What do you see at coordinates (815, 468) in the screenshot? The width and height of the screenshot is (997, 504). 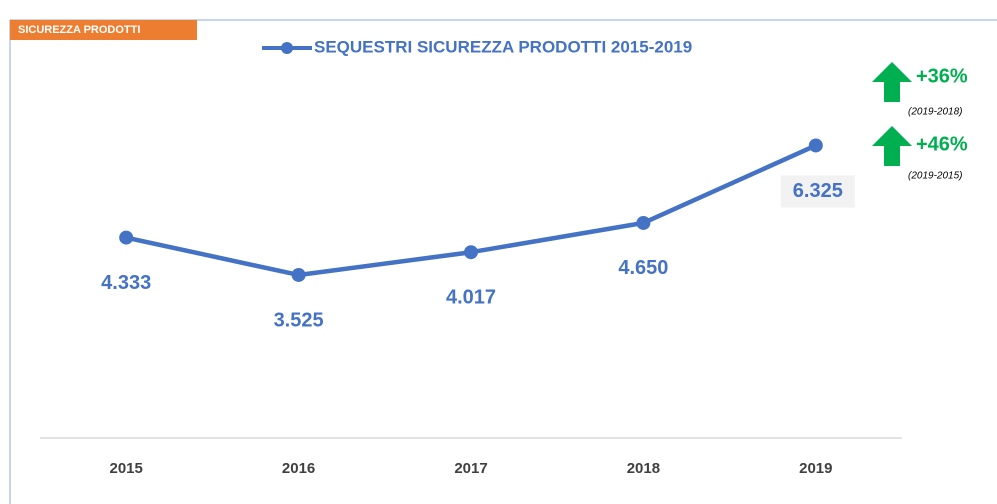 I see `x-tick-label: 2019` at bounding box center [815, 468].